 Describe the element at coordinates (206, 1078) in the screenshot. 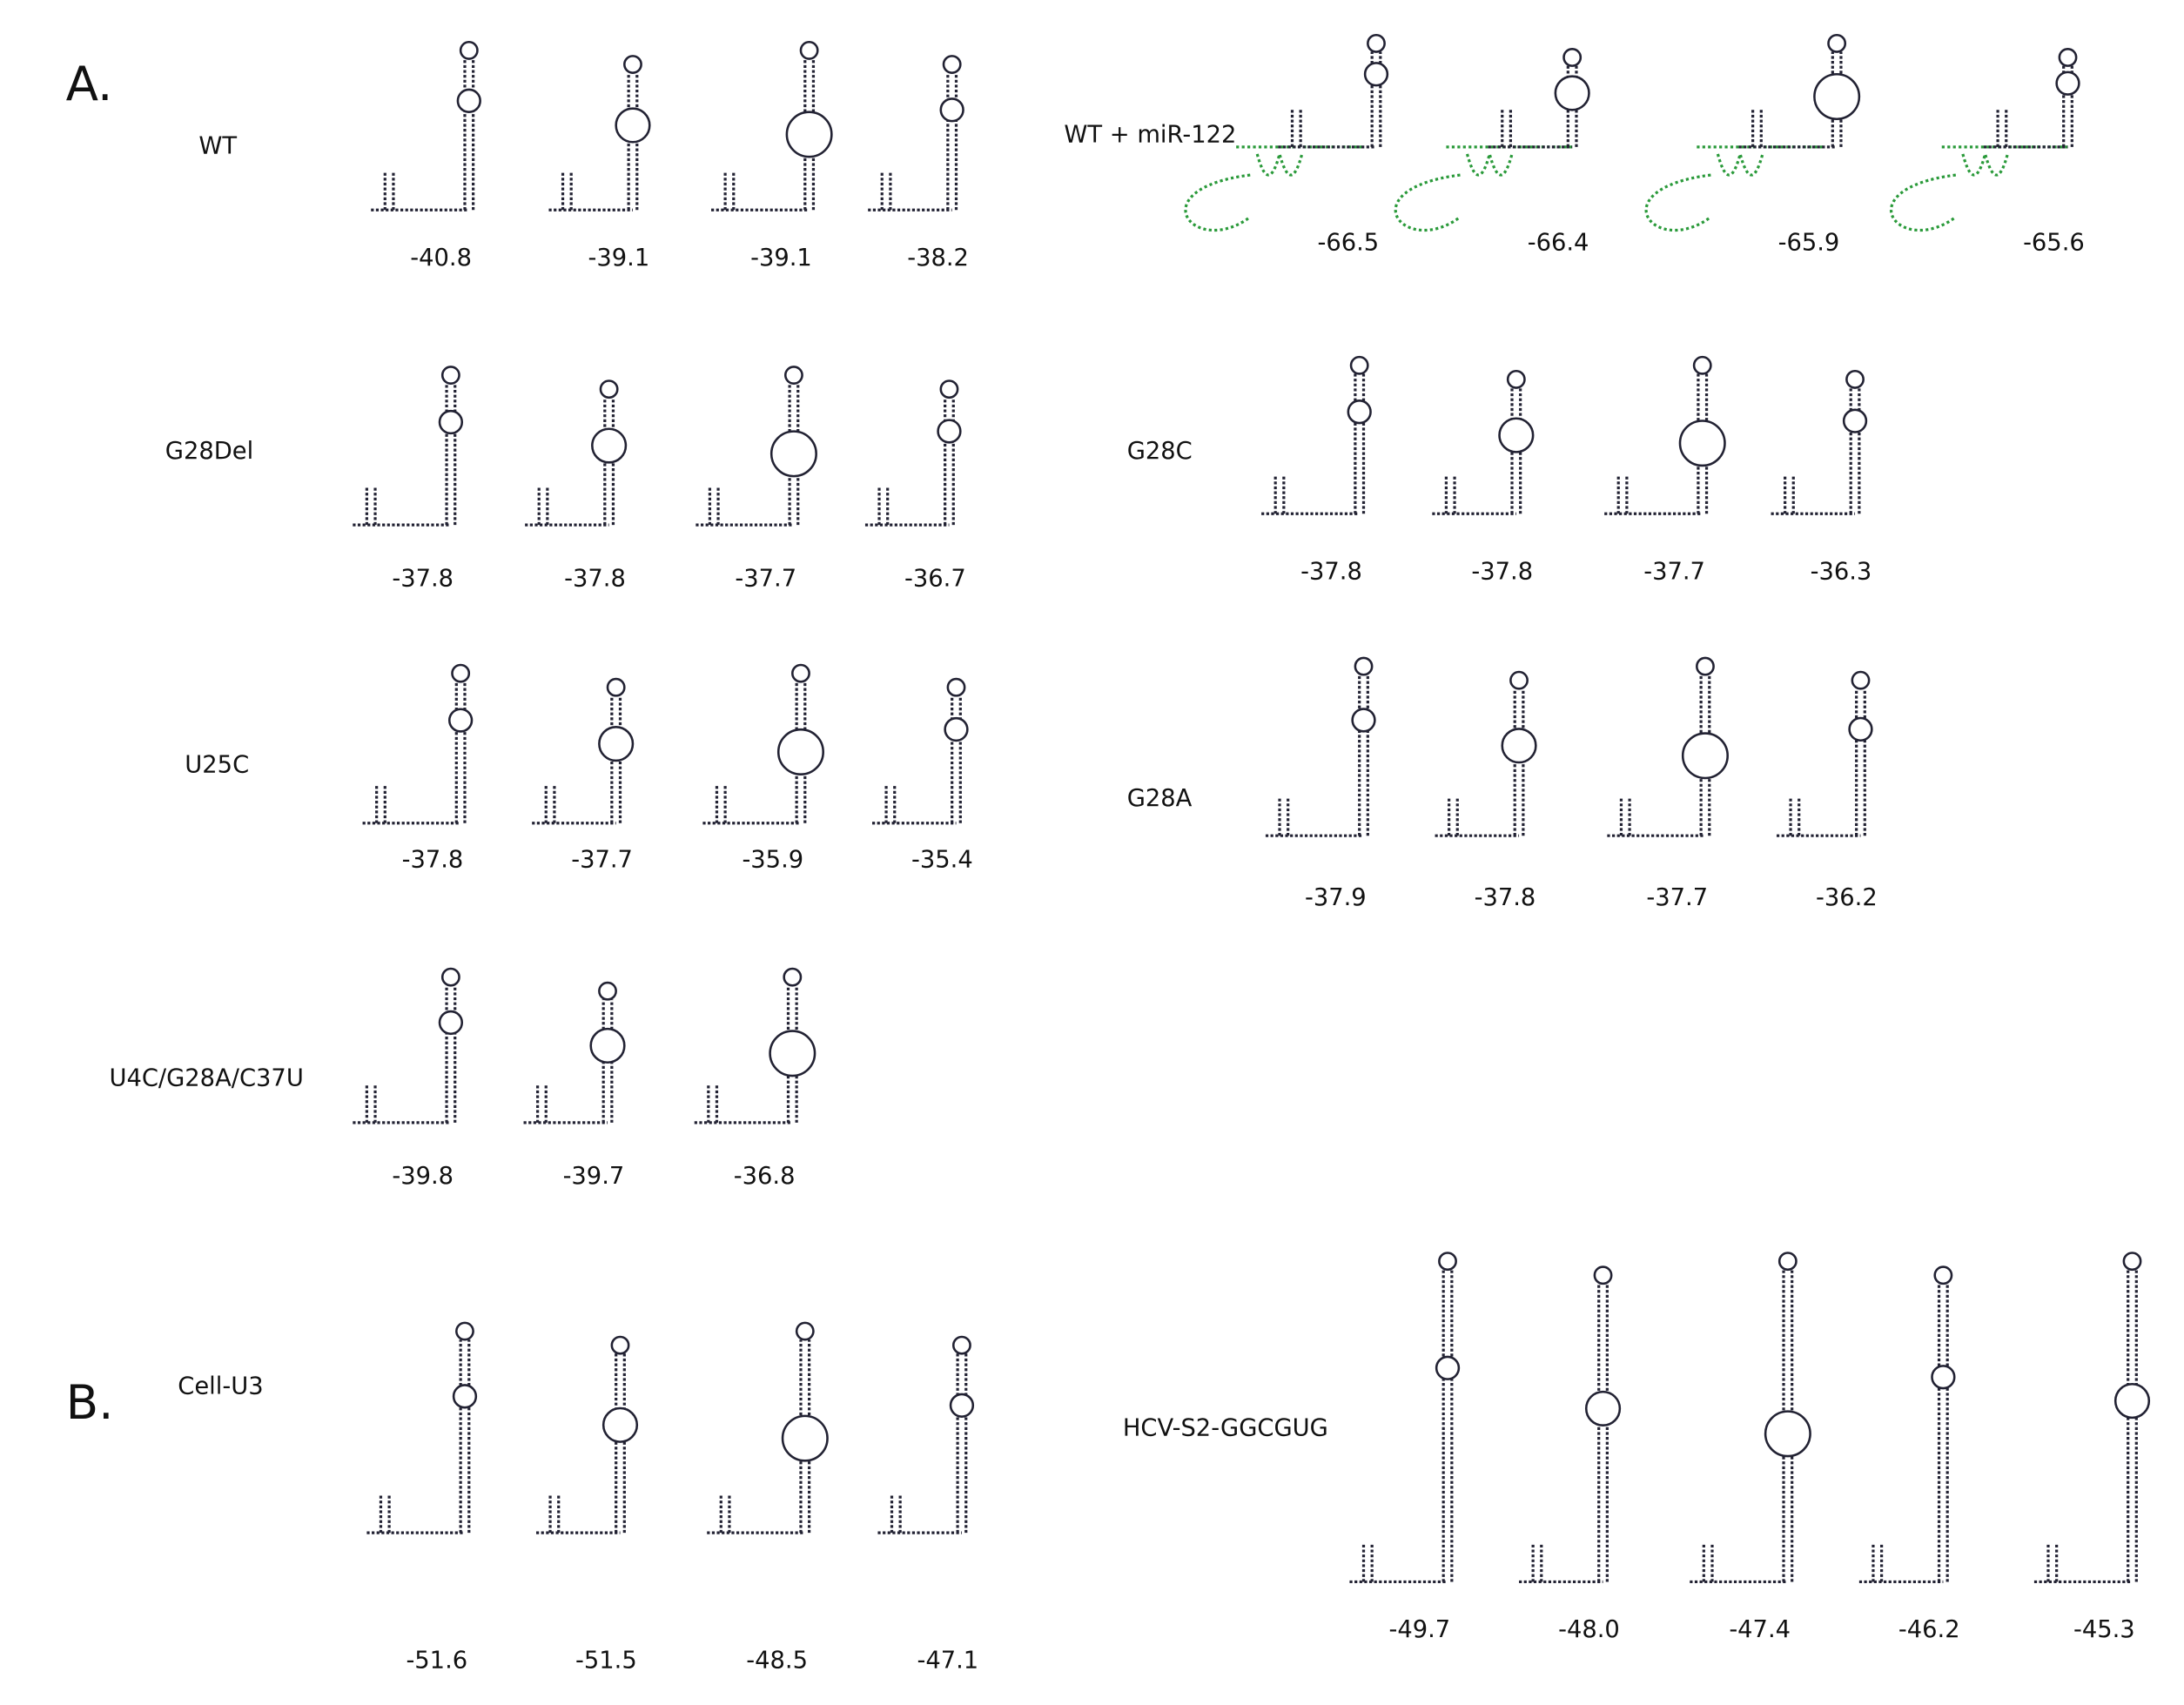

I see `construct-name: U4C/G28A/C37U` at that location.